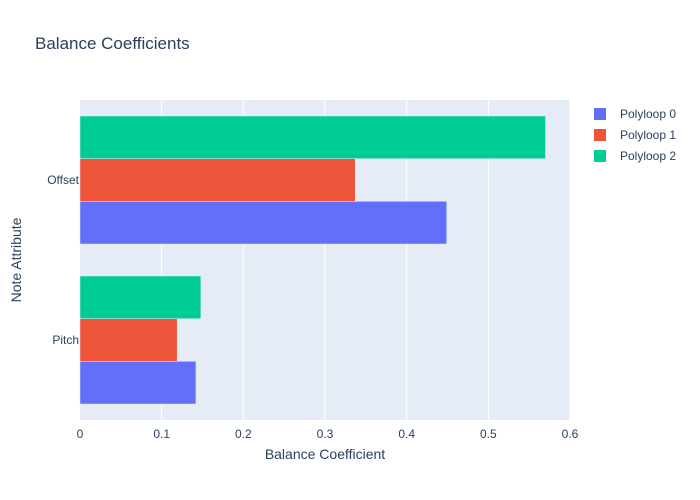 This screenshot has height=500, width=700. Describe the element at coordinates (648, 155) in the screenshot. I see `legend-label: Polyloop 2` at that location.